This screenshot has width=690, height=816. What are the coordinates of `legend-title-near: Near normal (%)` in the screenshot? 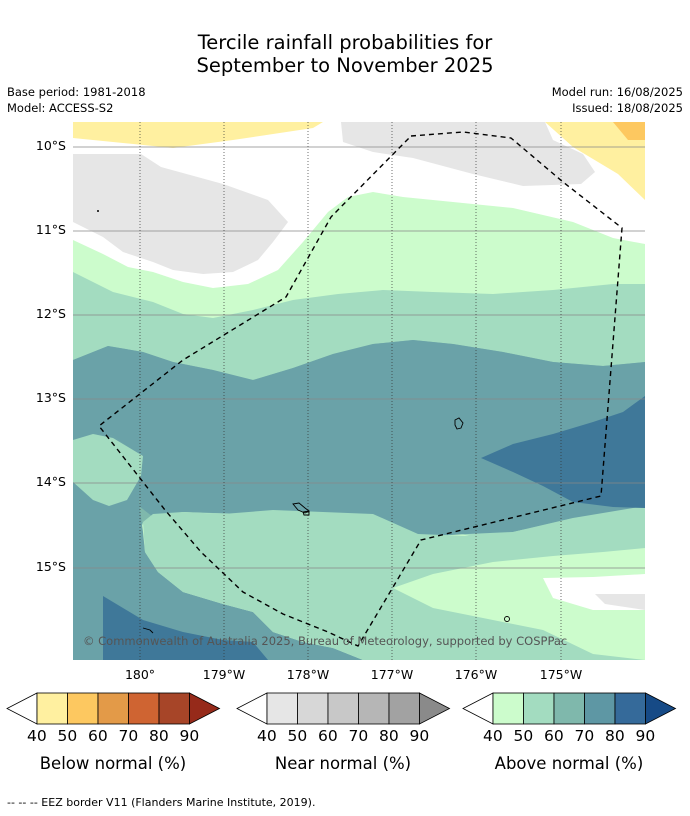 It's located at (343, 763).